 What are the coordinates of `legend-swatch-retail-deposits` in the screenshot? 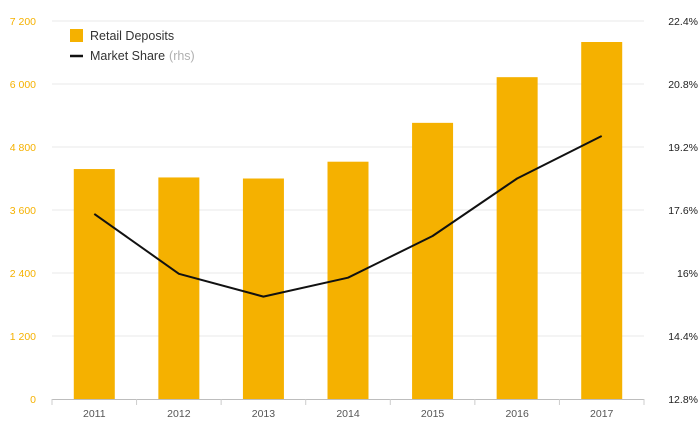 It's located at (76, 35).